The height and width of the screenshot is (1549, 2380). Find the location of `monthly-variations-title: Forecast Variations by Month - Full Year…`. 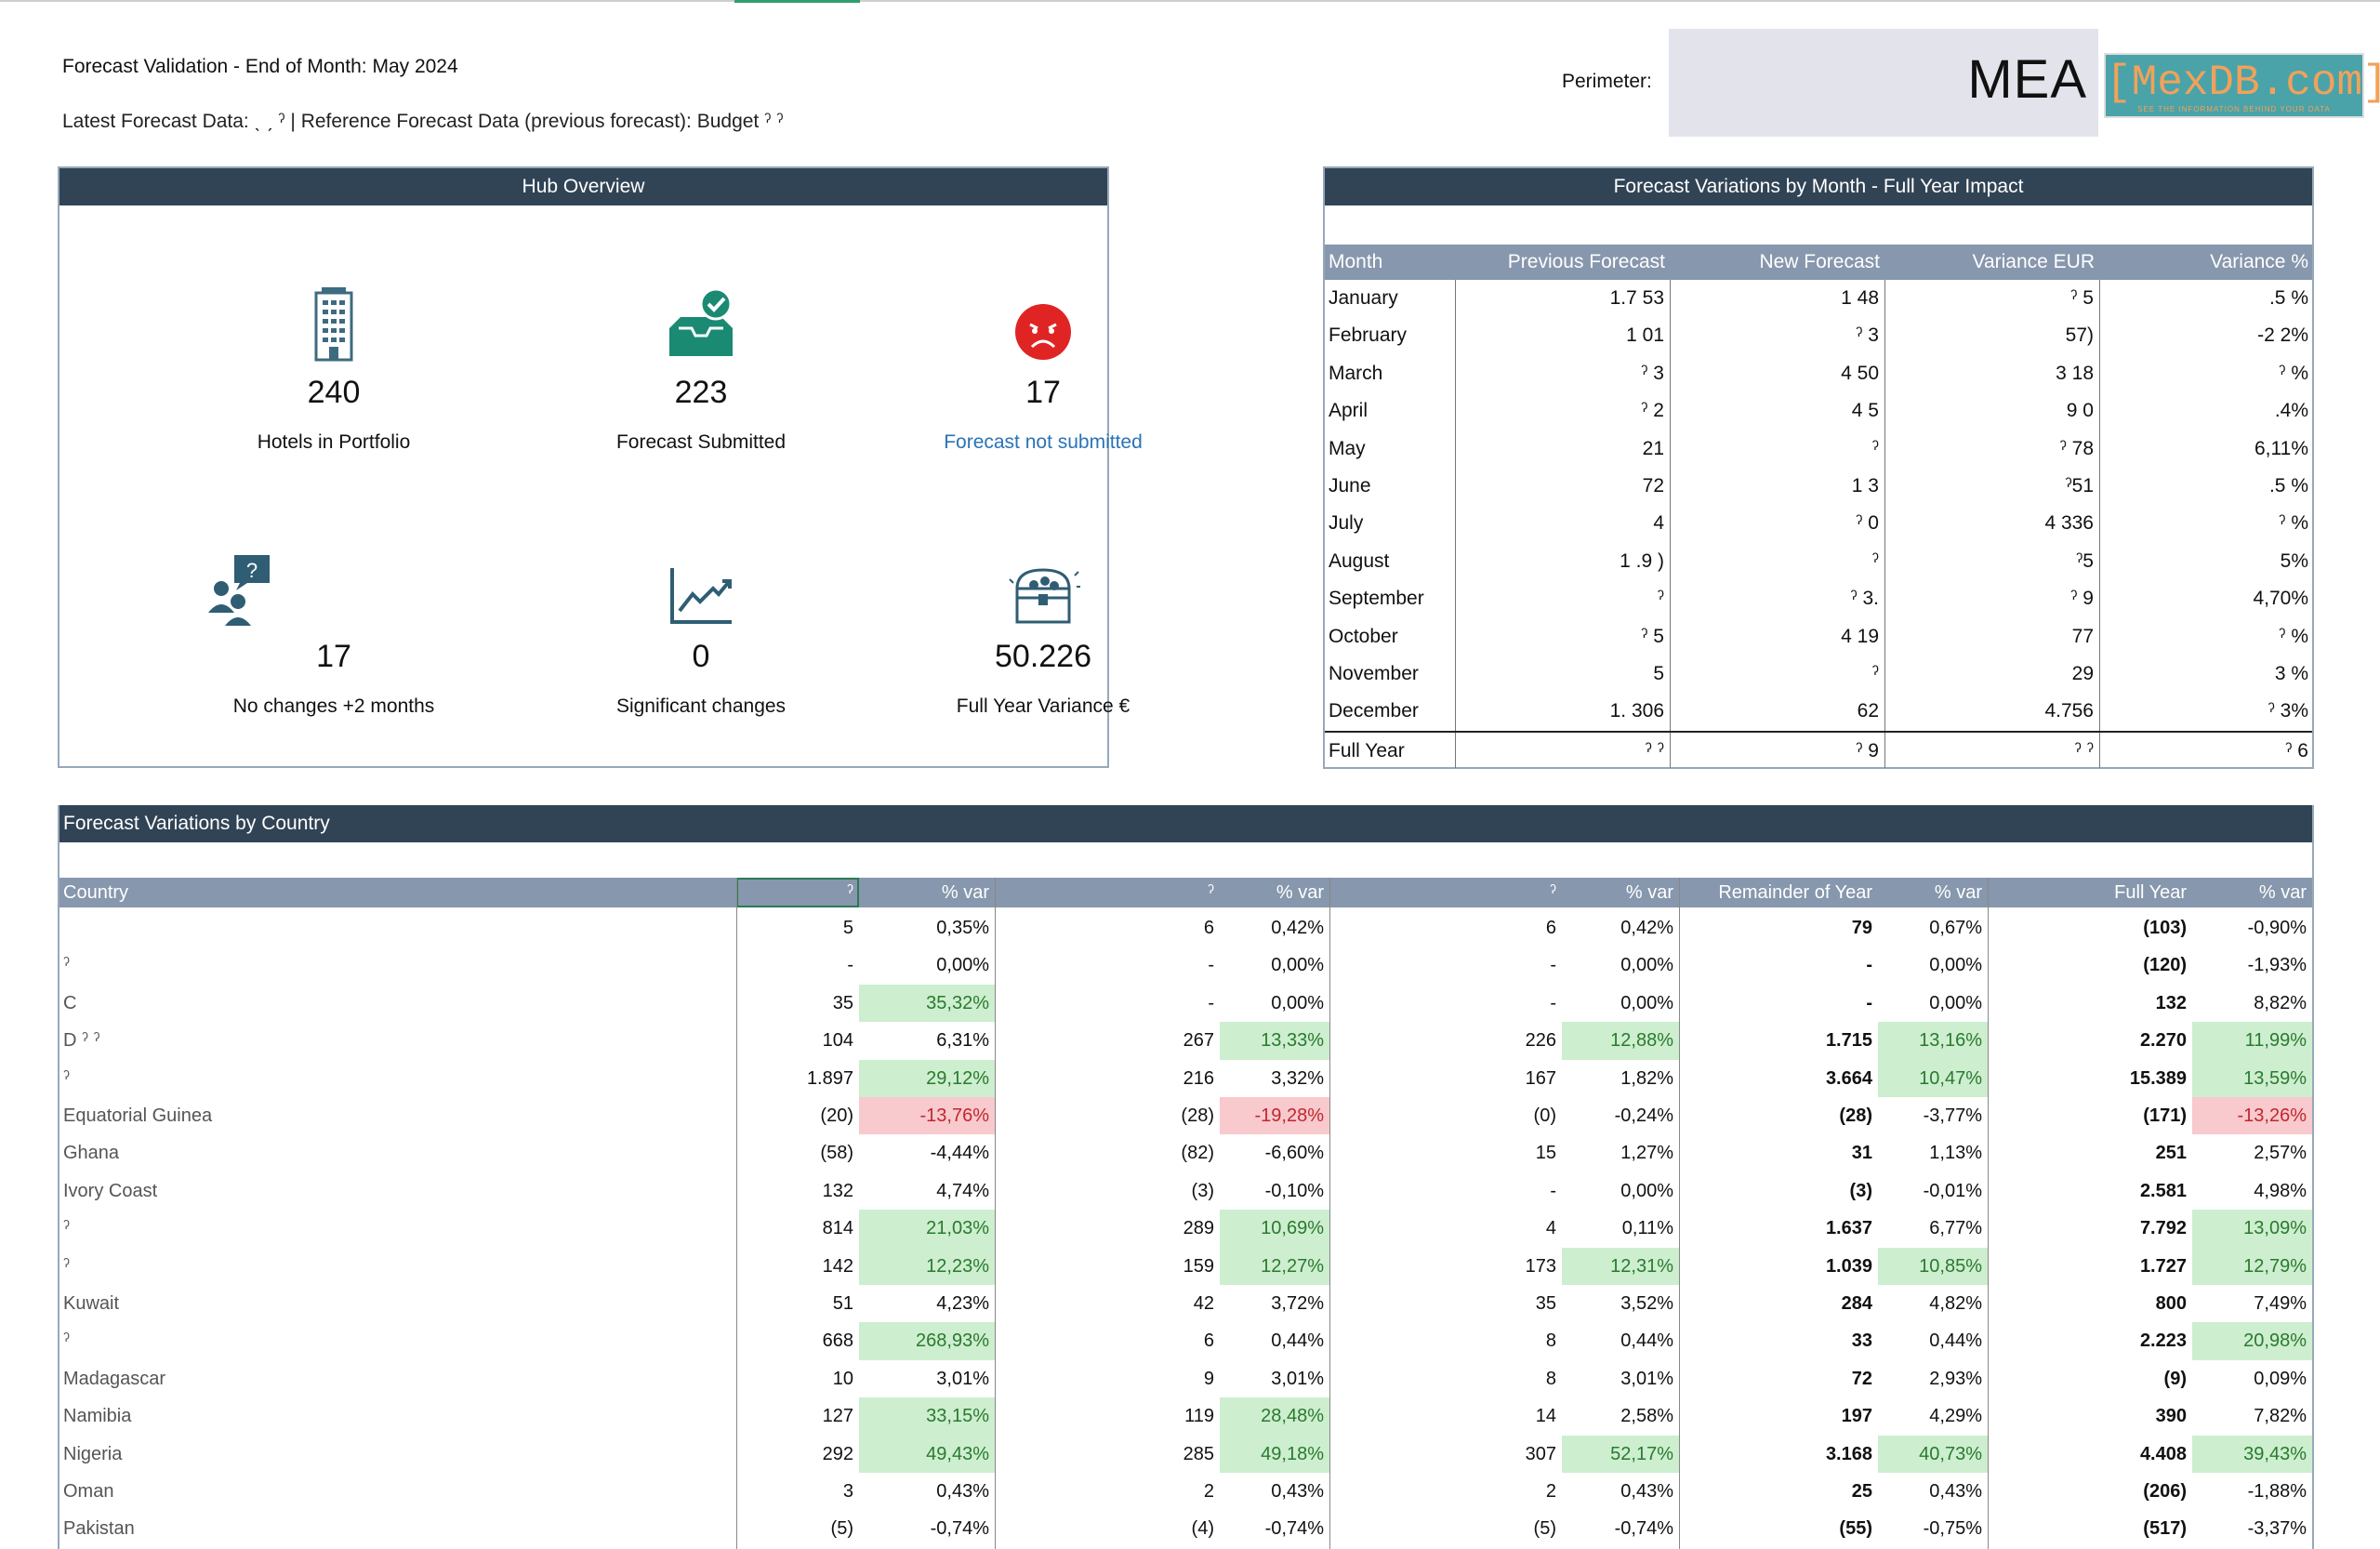

monthly-variations-title: Forecast Variations by Month - Full Year… is located at coordinates (1818, 186).